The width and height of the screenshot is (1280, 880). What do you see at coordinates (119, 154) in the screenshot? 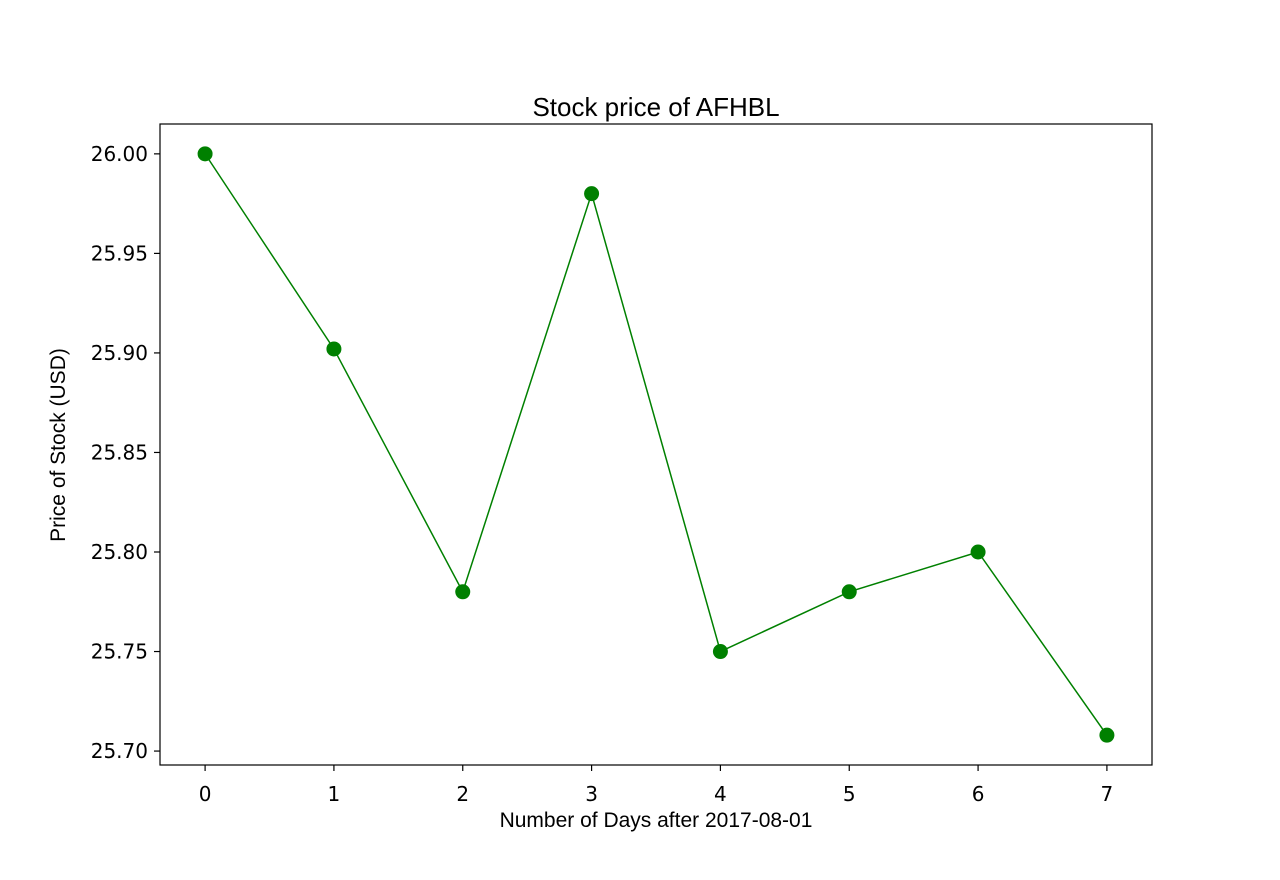
I see `y-tick-label: 26.00` at bounding box center [119, 154].